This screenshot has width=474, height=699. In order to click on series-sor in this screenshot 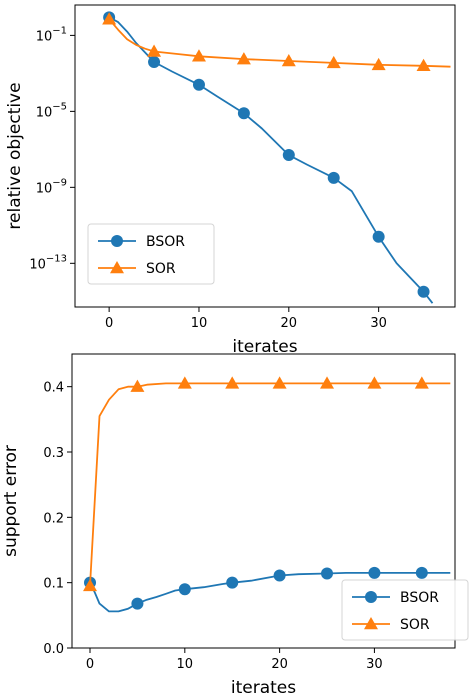, I will do `click(276, 42)`.